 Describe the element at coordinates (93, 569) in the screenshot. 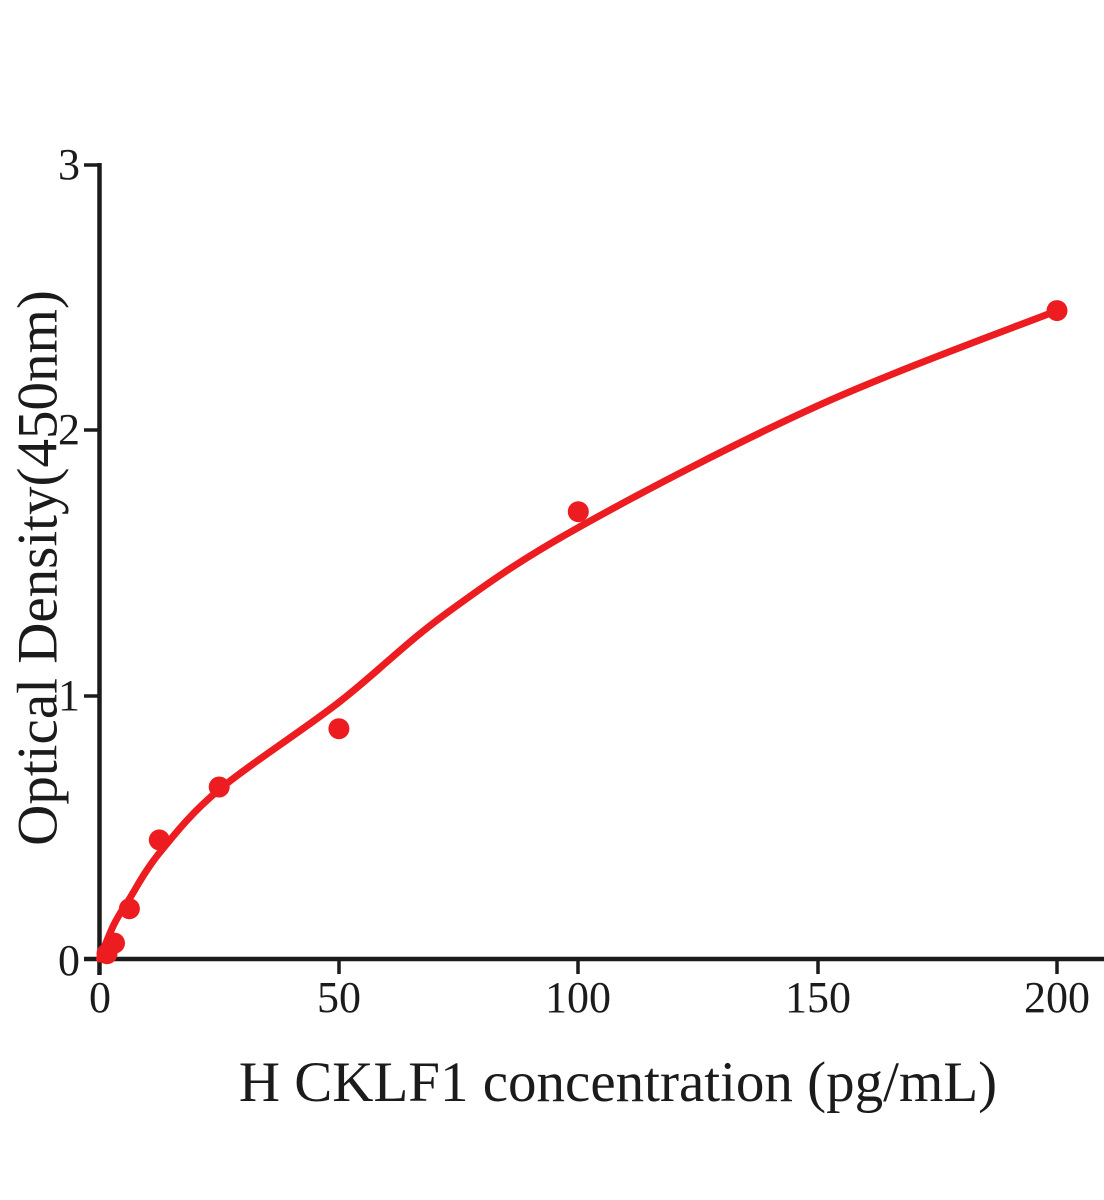

I see `y-axis` at that location.